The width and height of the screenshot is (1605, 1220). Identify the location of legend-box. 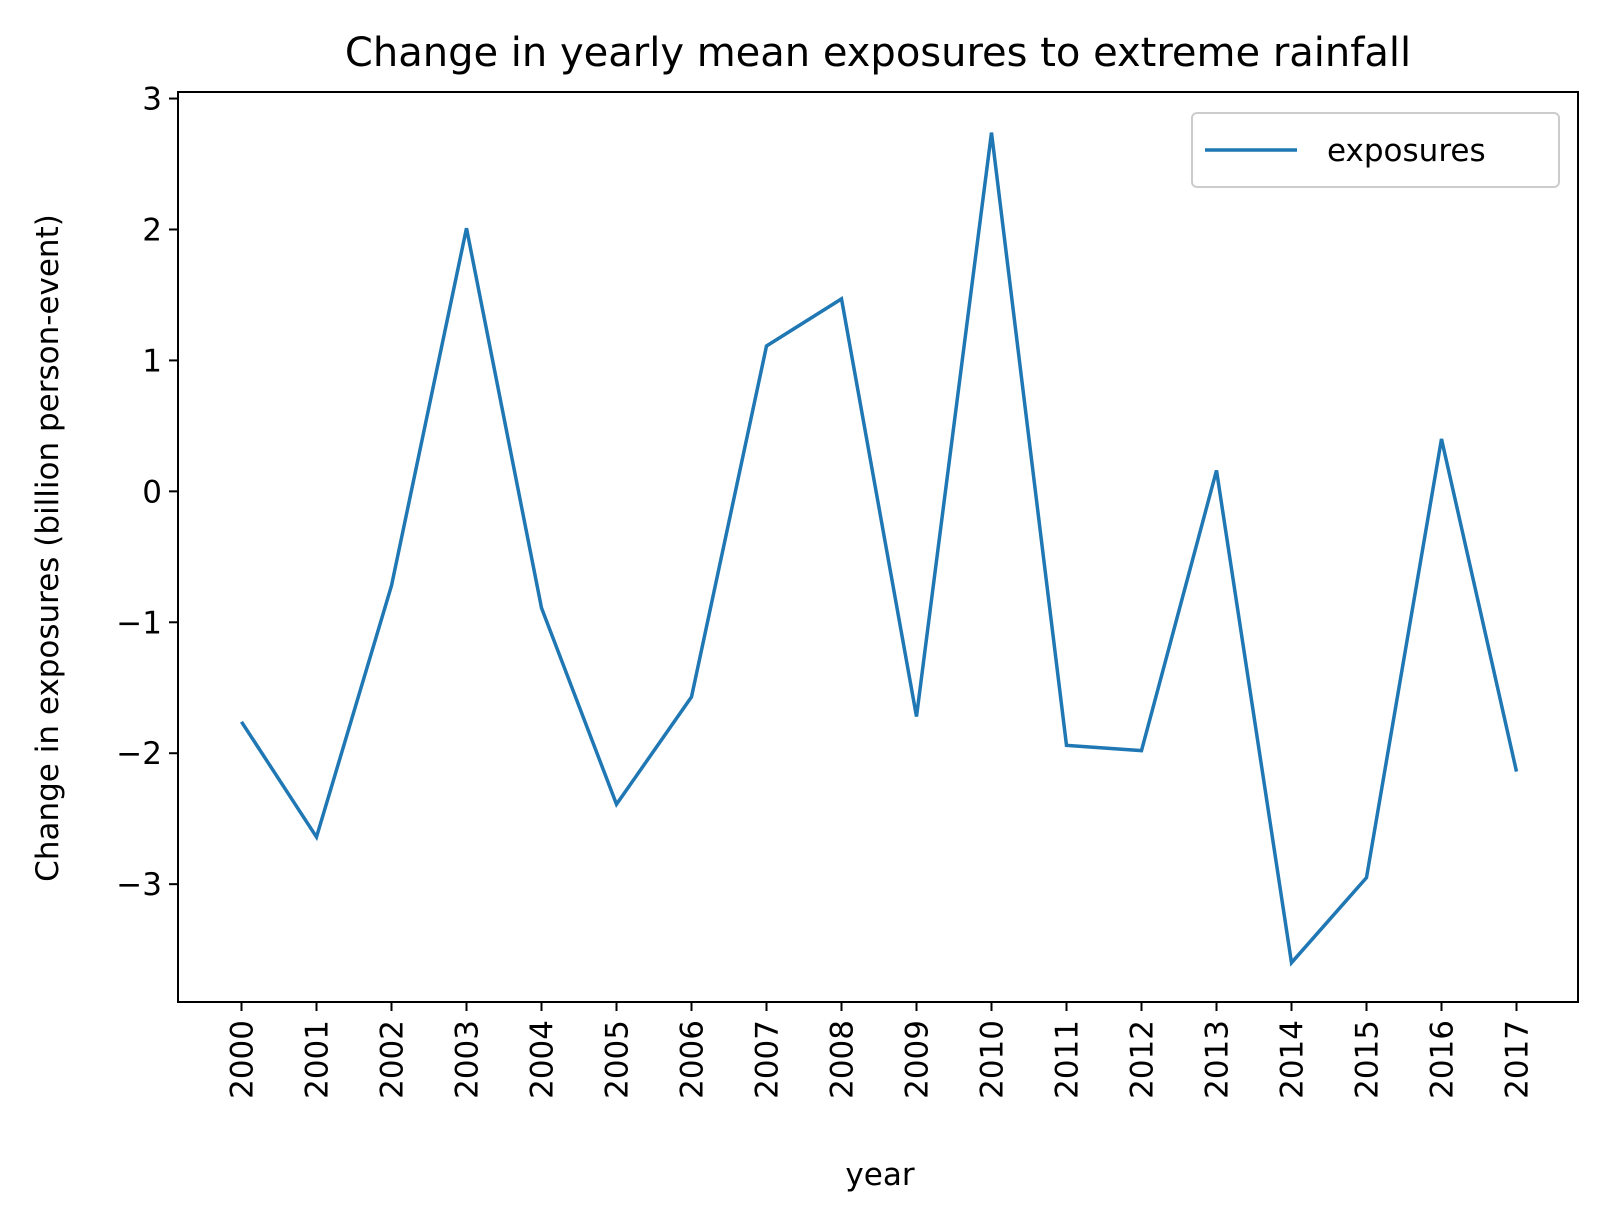
(1375, 150).